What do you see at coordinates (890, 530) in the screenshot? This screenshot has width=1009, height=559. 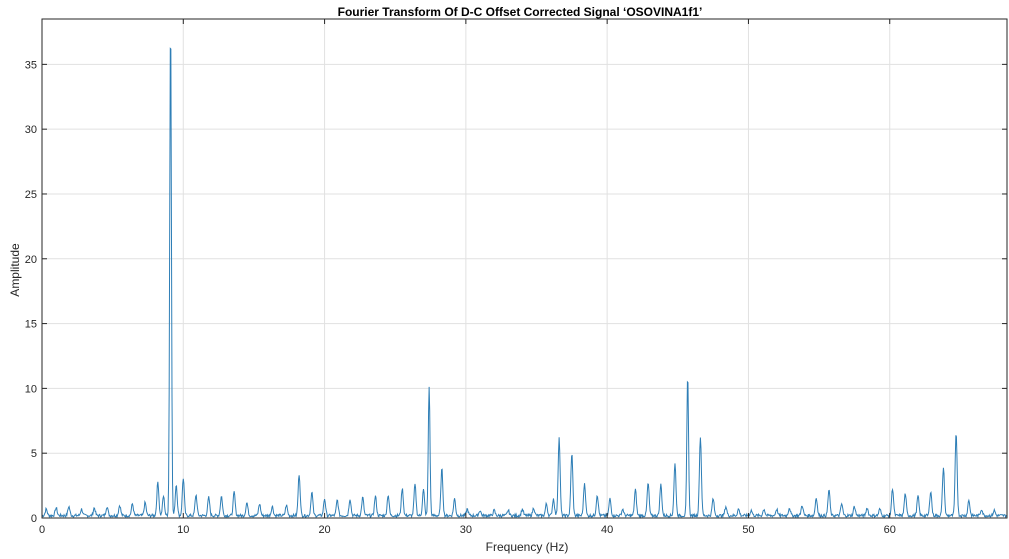 I see `x-tick-label: 60` at bounding box center [890, 530].